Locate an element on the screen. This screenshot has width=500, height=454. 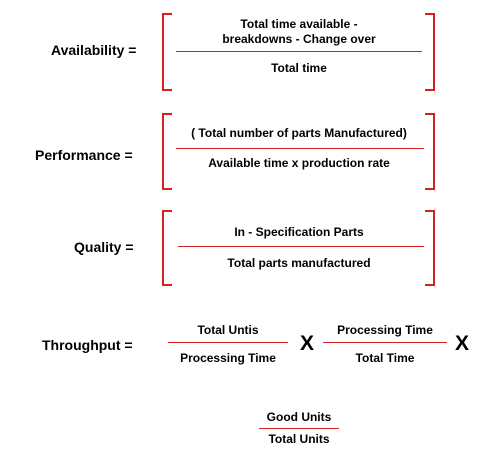
throughput-label: Throughput = is located at coordinates (87, 345).